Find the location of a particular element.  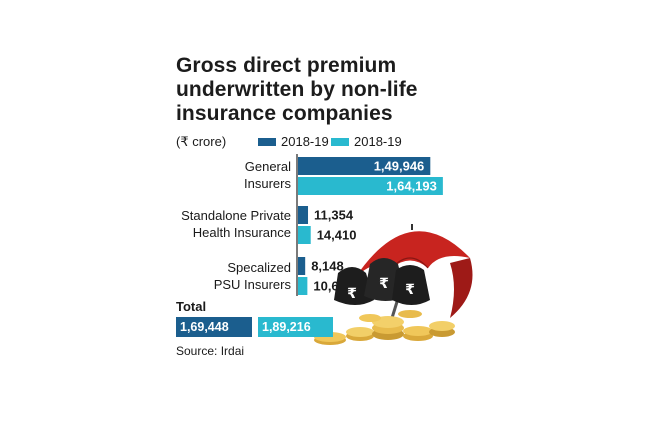

category-label-general-insurers: General Insurers is located at coordinates (267, 175).